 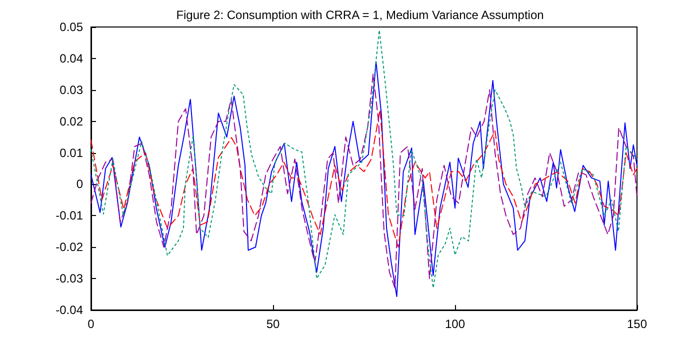 I want to click on y-tick-label: 0.02, so click(x=72, y=121).